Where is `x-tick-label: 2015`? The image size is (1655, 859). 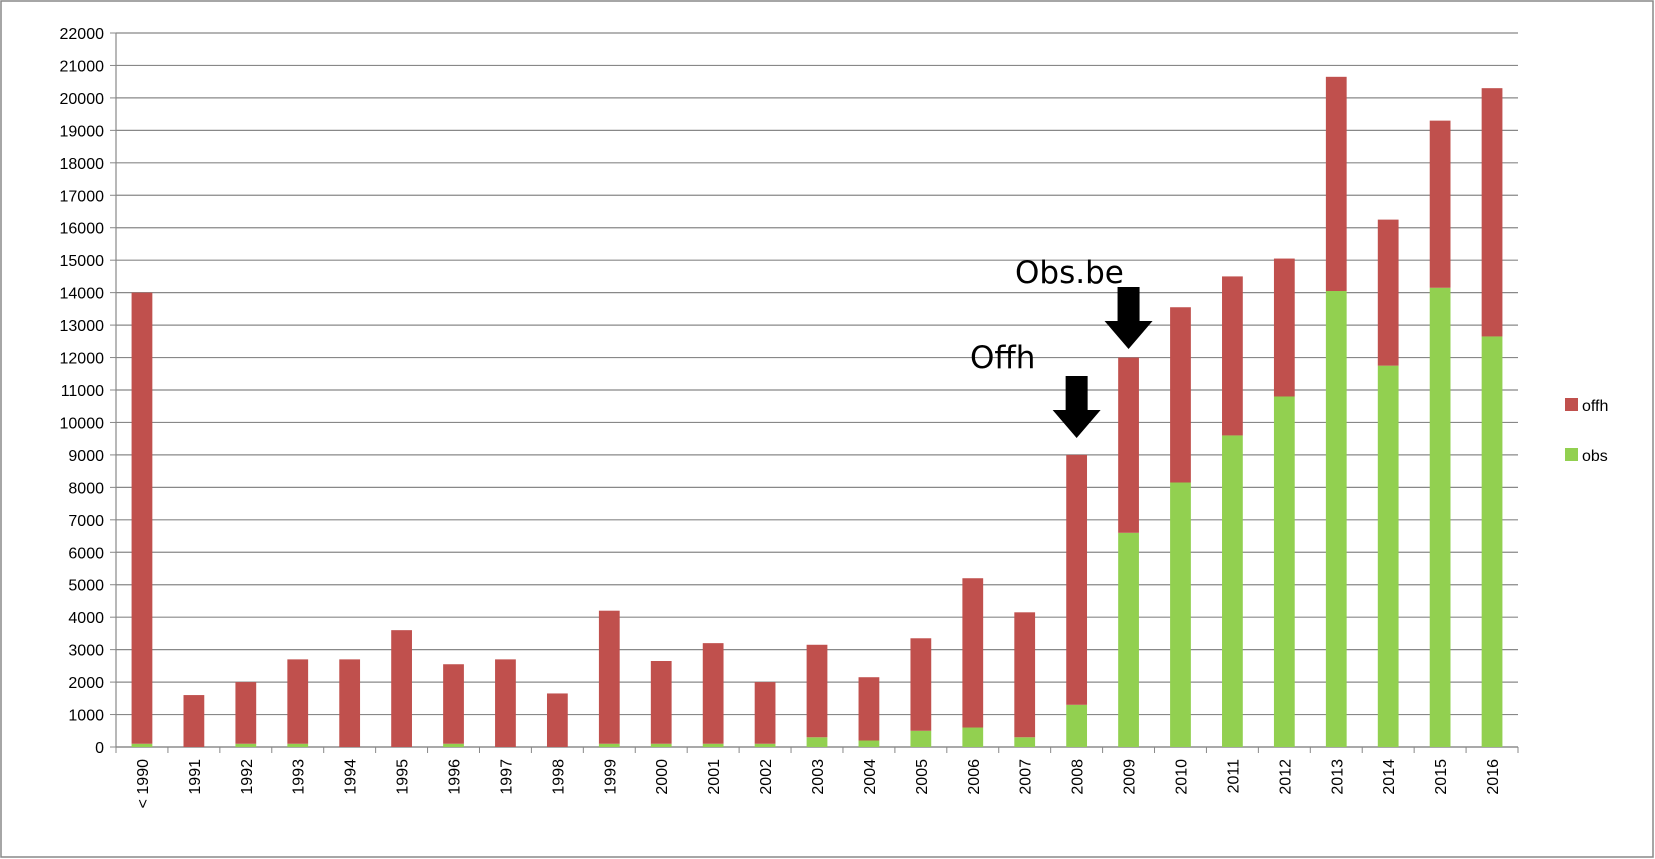
x-tick-label: 2015 is located at coordinates (1441, 777).